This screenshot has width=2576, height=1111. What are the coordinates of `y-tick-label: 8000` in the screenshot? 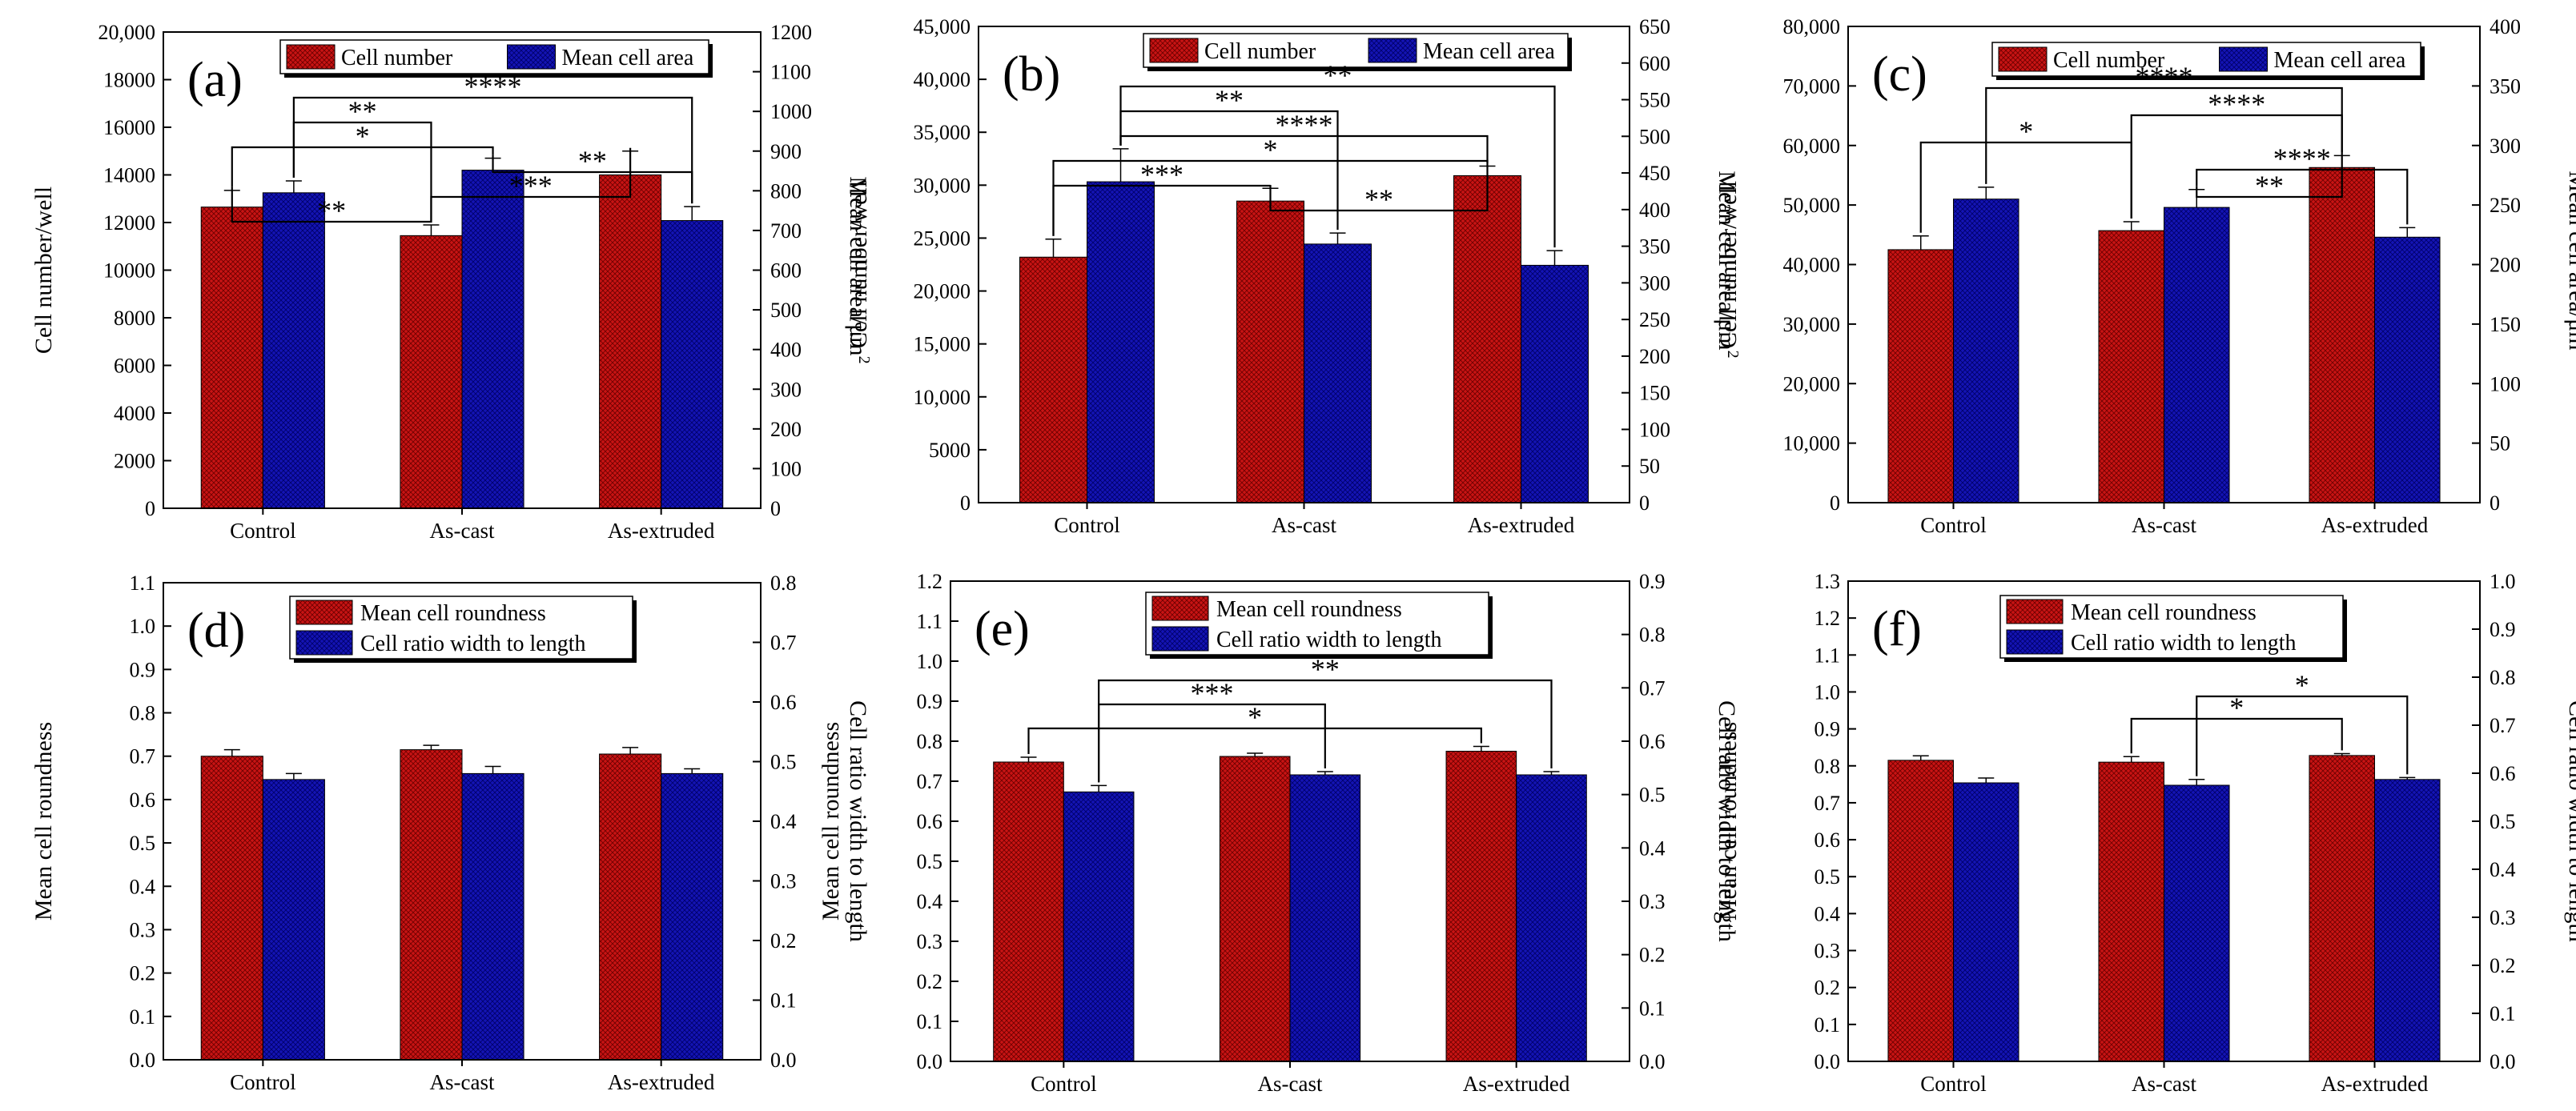 It's located at (134, 318).